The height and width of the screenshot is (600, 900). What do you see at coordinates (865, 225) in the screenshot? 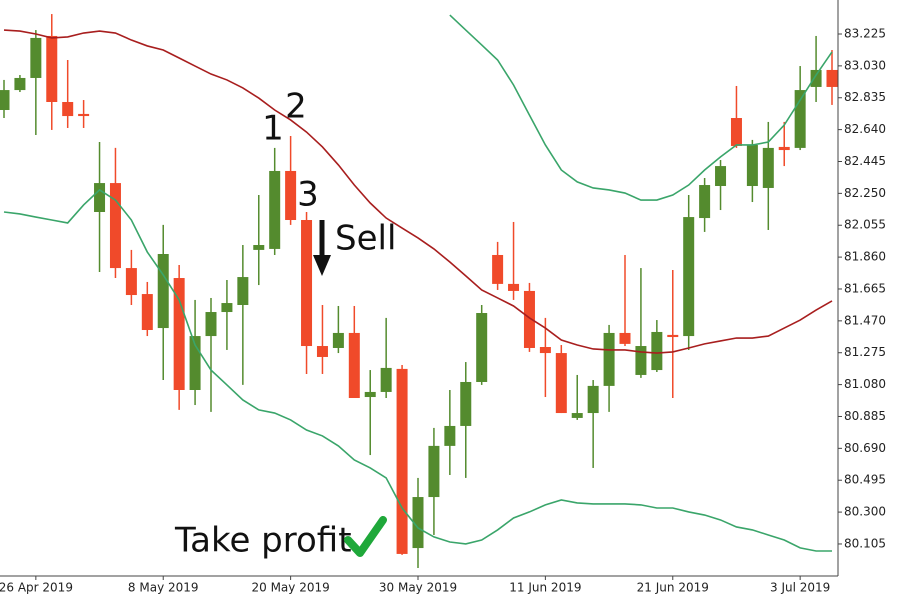
I see `y-tick-label: 82.055` at bounding box center [865, 225].